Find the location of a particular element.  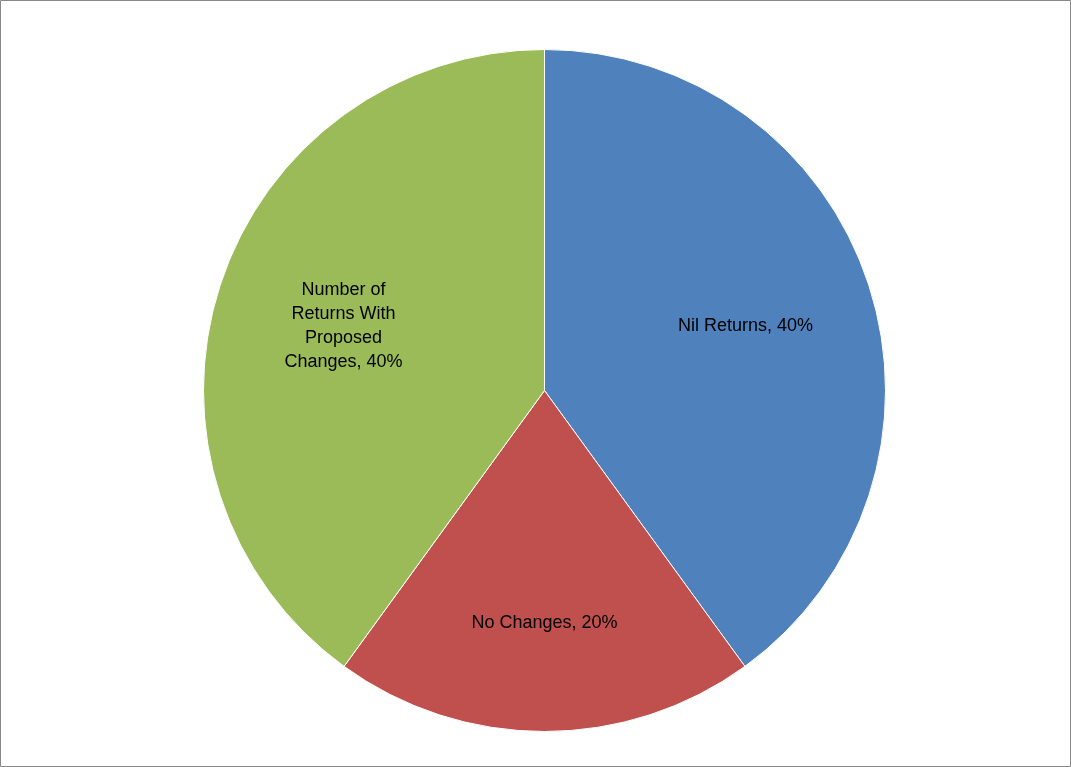

slice-label: Nil Returns, 40% is located at coordinates (746, 325).